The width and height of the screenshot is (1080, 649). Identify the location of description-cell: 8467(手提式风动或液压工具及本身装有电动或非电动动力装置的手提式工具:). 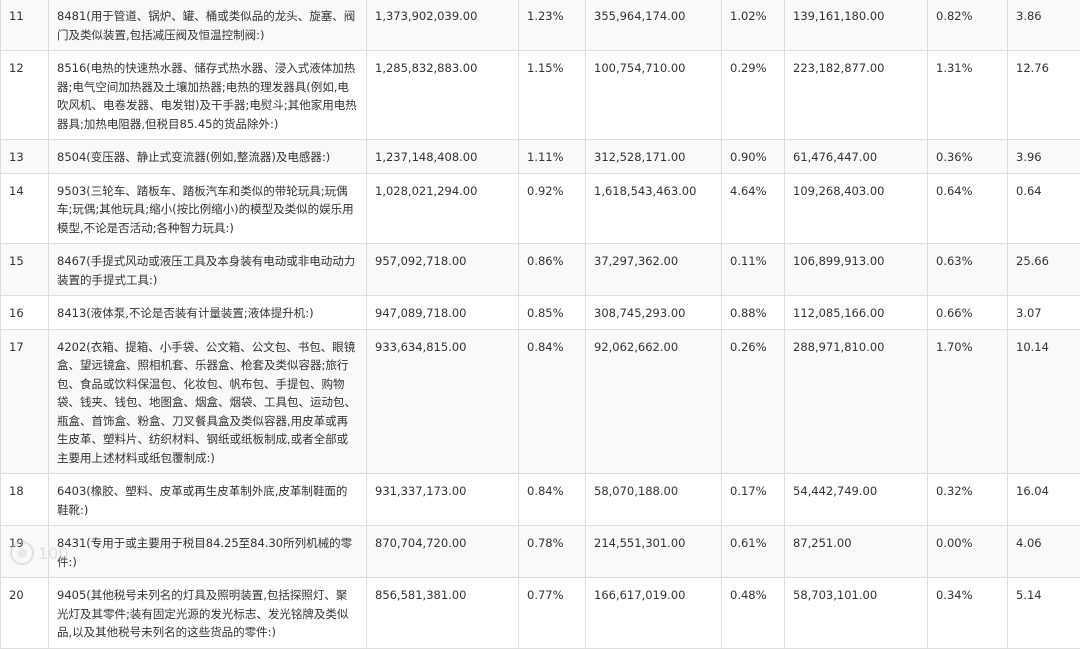
(208, 270).